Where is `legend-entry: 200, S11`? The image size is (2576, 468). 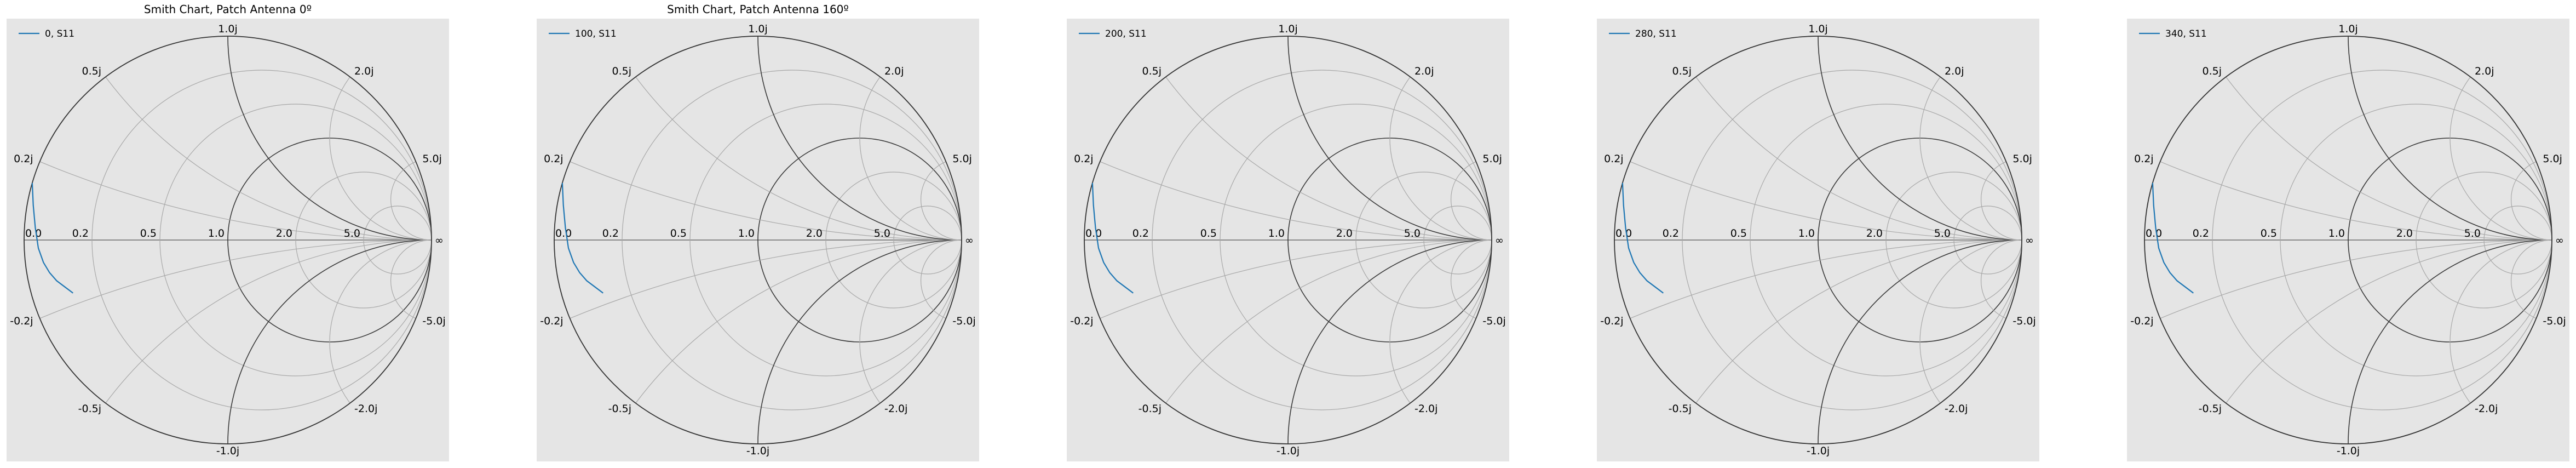 legend-entry: 200, S11 is located at coordinates (1126, 33).